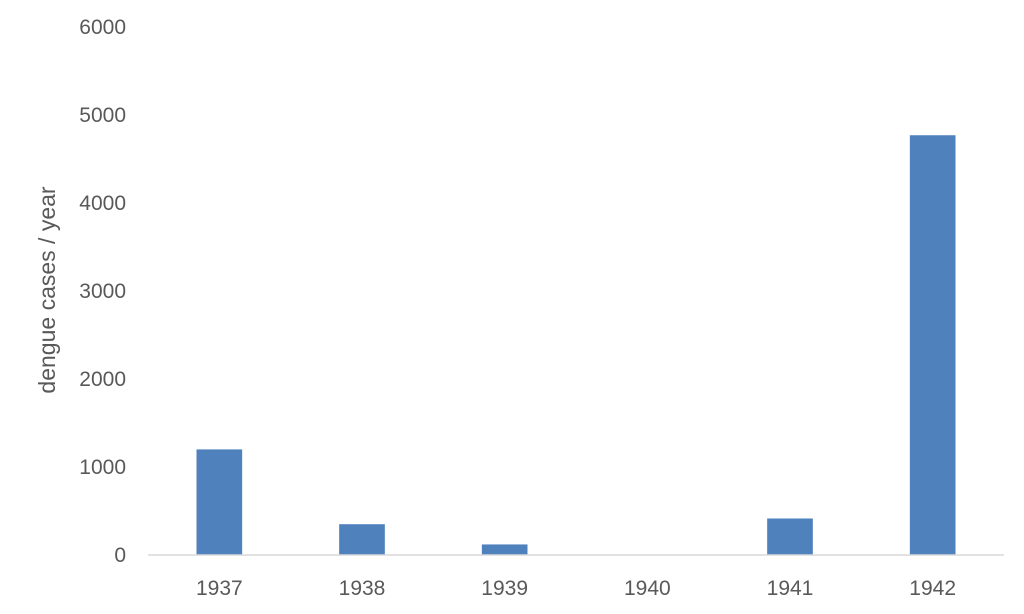  Describe the element at coordinates (102, 27) in the screenshot. I see `y-tick-label: 6000` at that location.